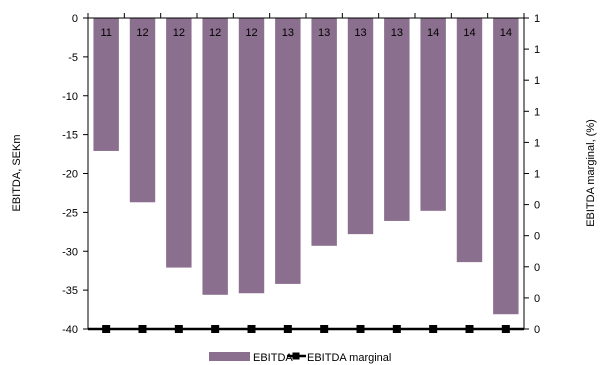  What do you see at coordinates (306, 329) in the screenshot?
I see `ebitda-marginal-line` at bounding box center [306, 329].